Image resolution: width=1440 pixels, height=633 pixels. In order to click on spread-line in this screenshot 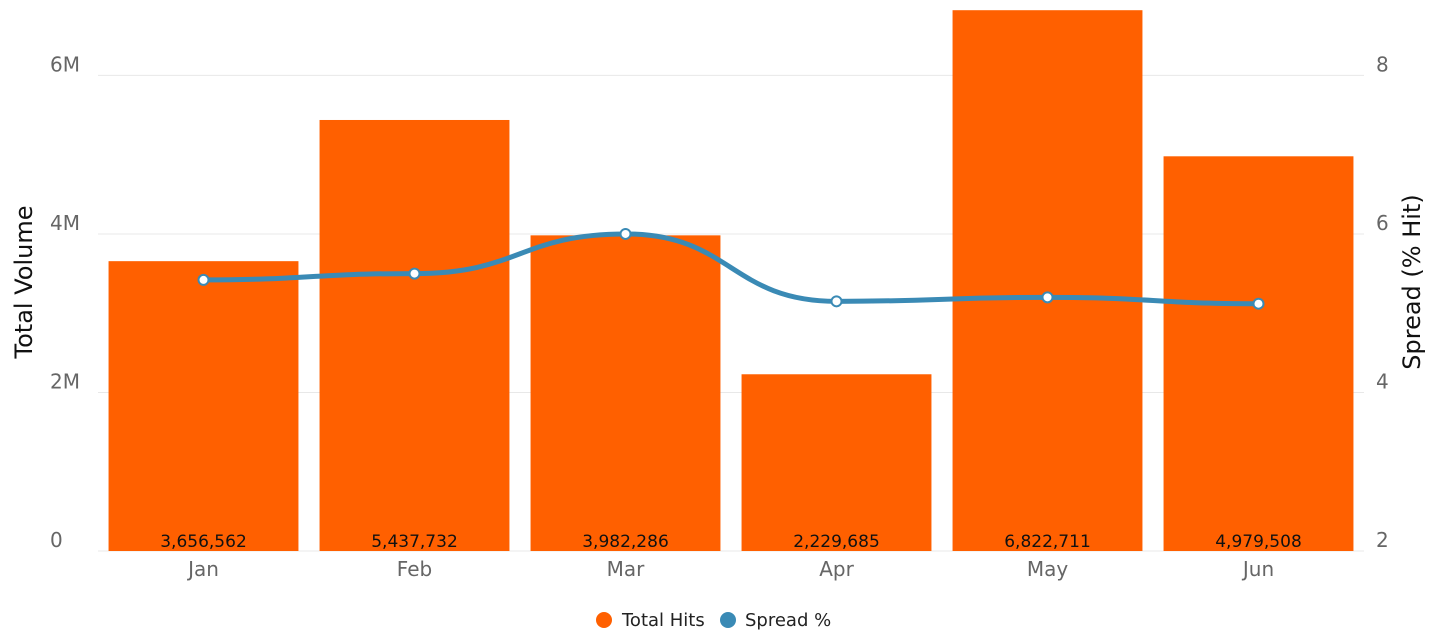, I will do `click(731, 269)`.